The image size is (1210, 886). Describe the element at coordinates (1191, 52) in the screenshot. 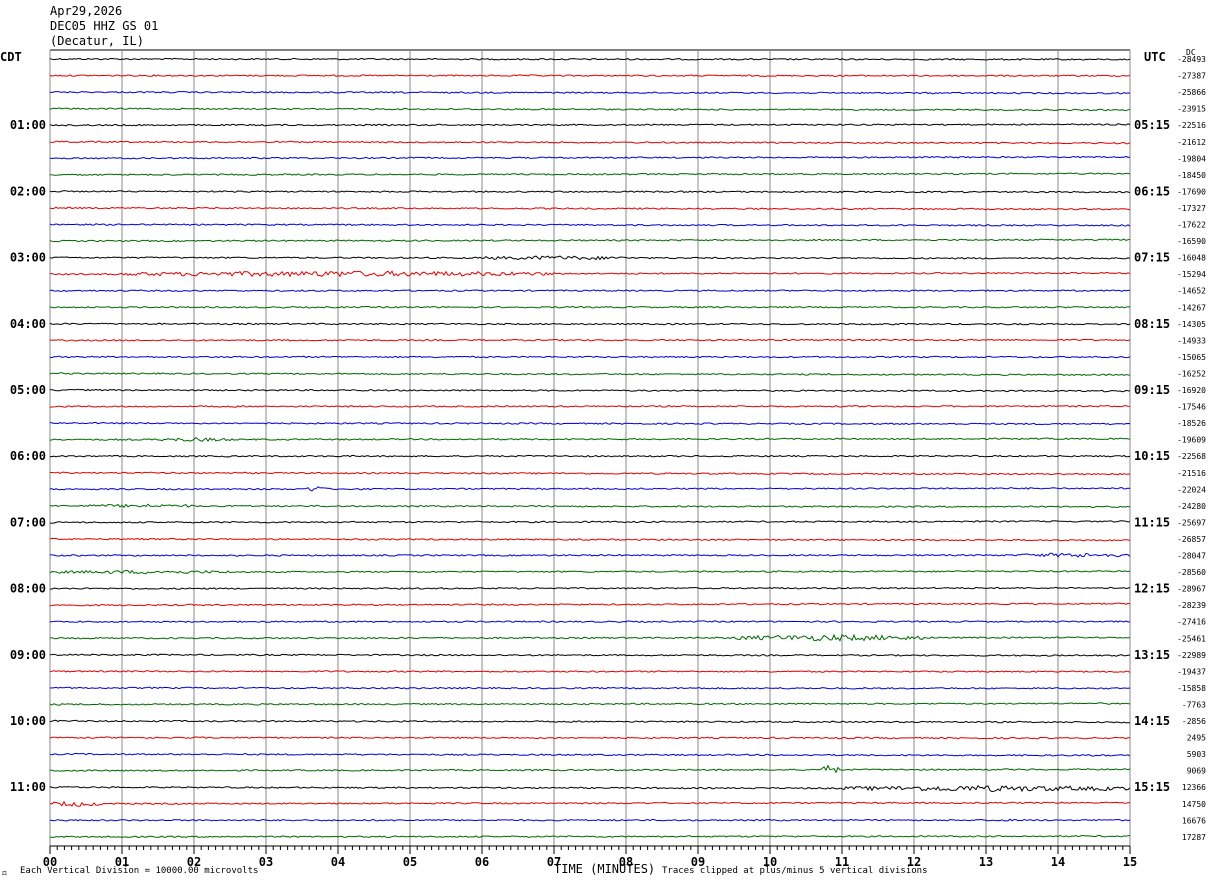

I see `dc-label: DC` at that location.